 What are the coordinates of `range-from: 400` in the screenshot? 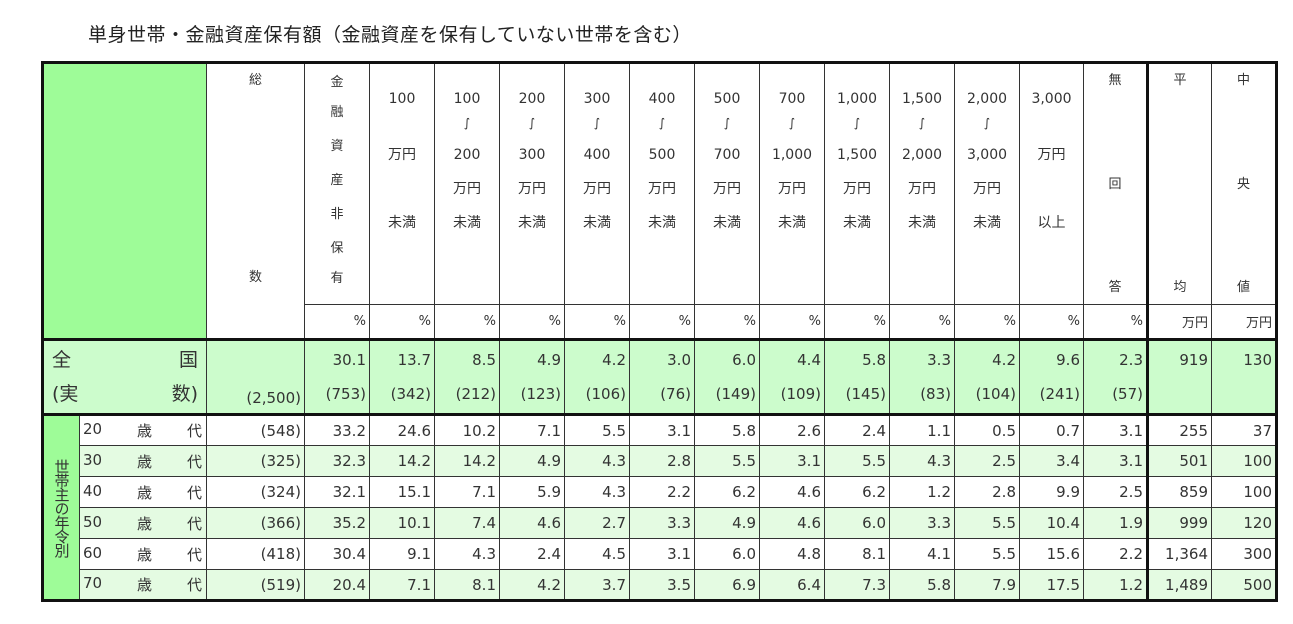 It's located at (662, 99).